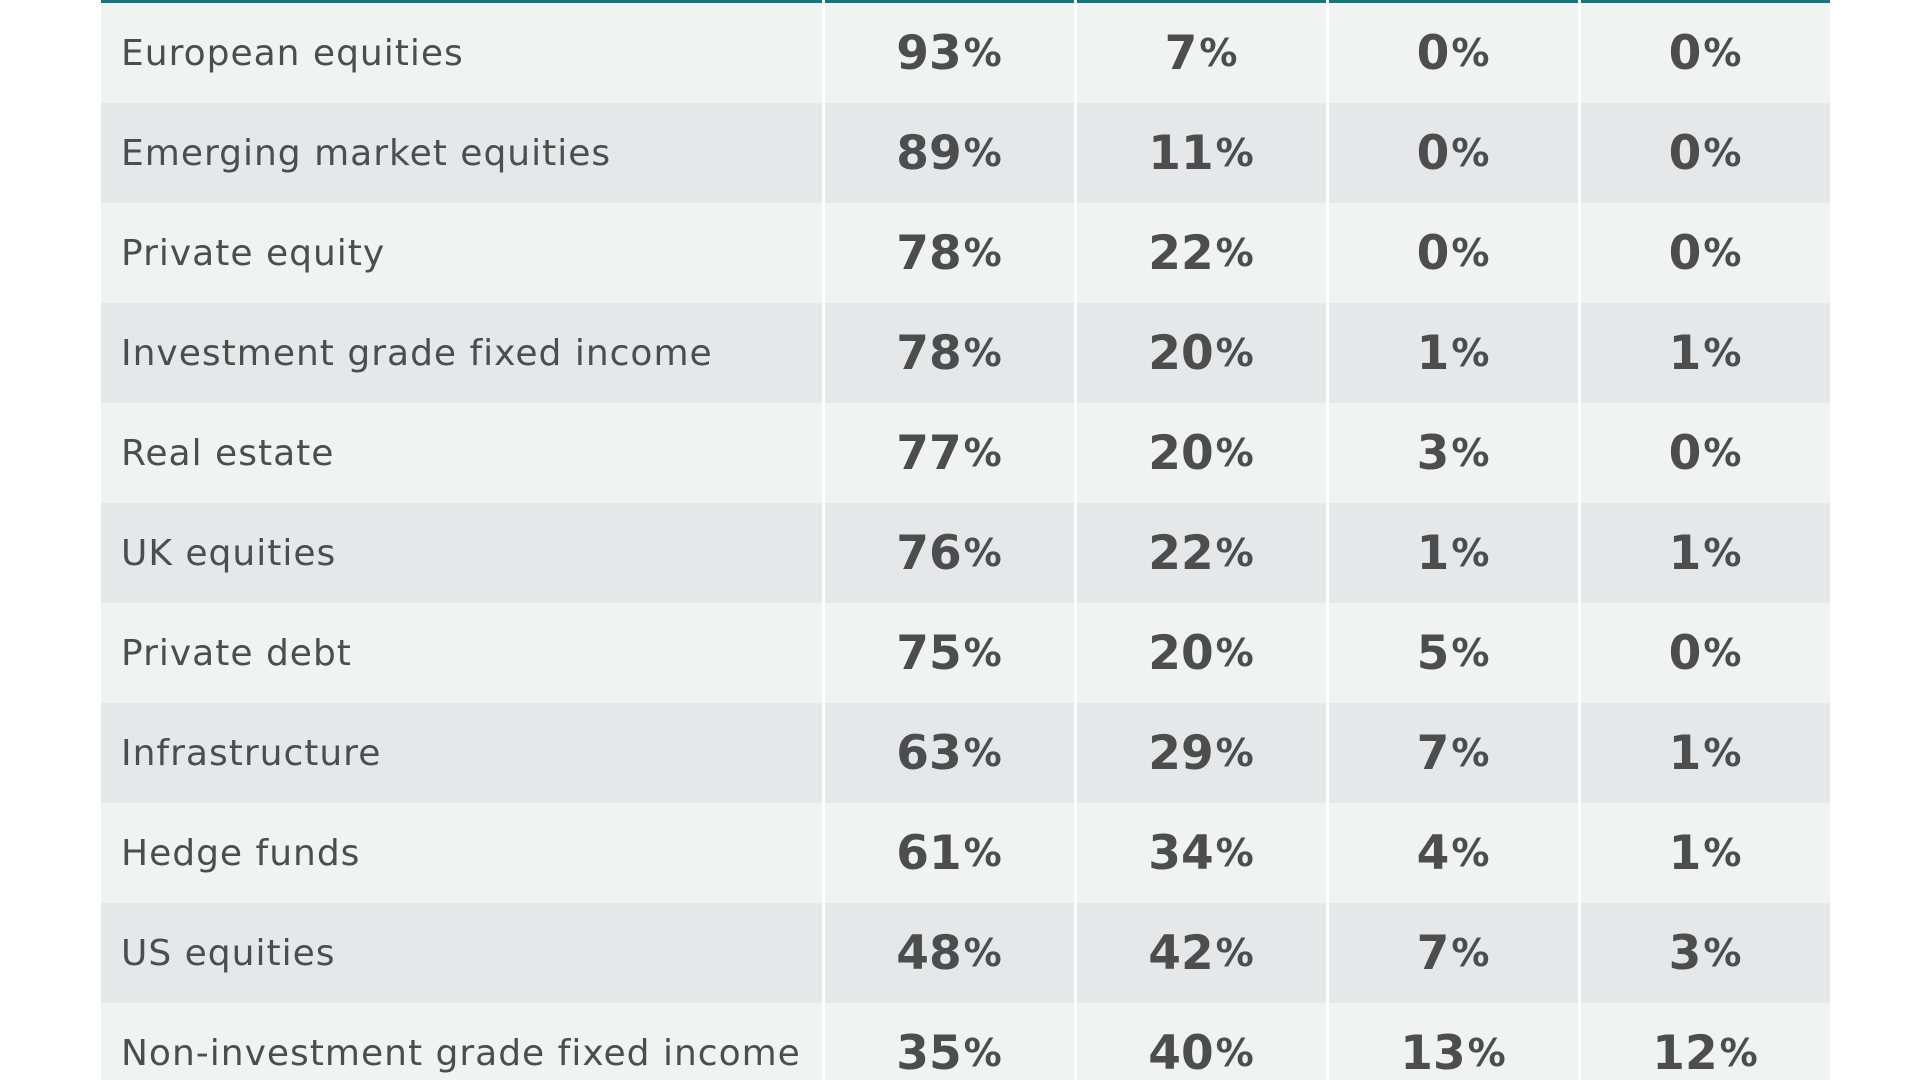  I want to click on value-number: 61, so click(929, 853).